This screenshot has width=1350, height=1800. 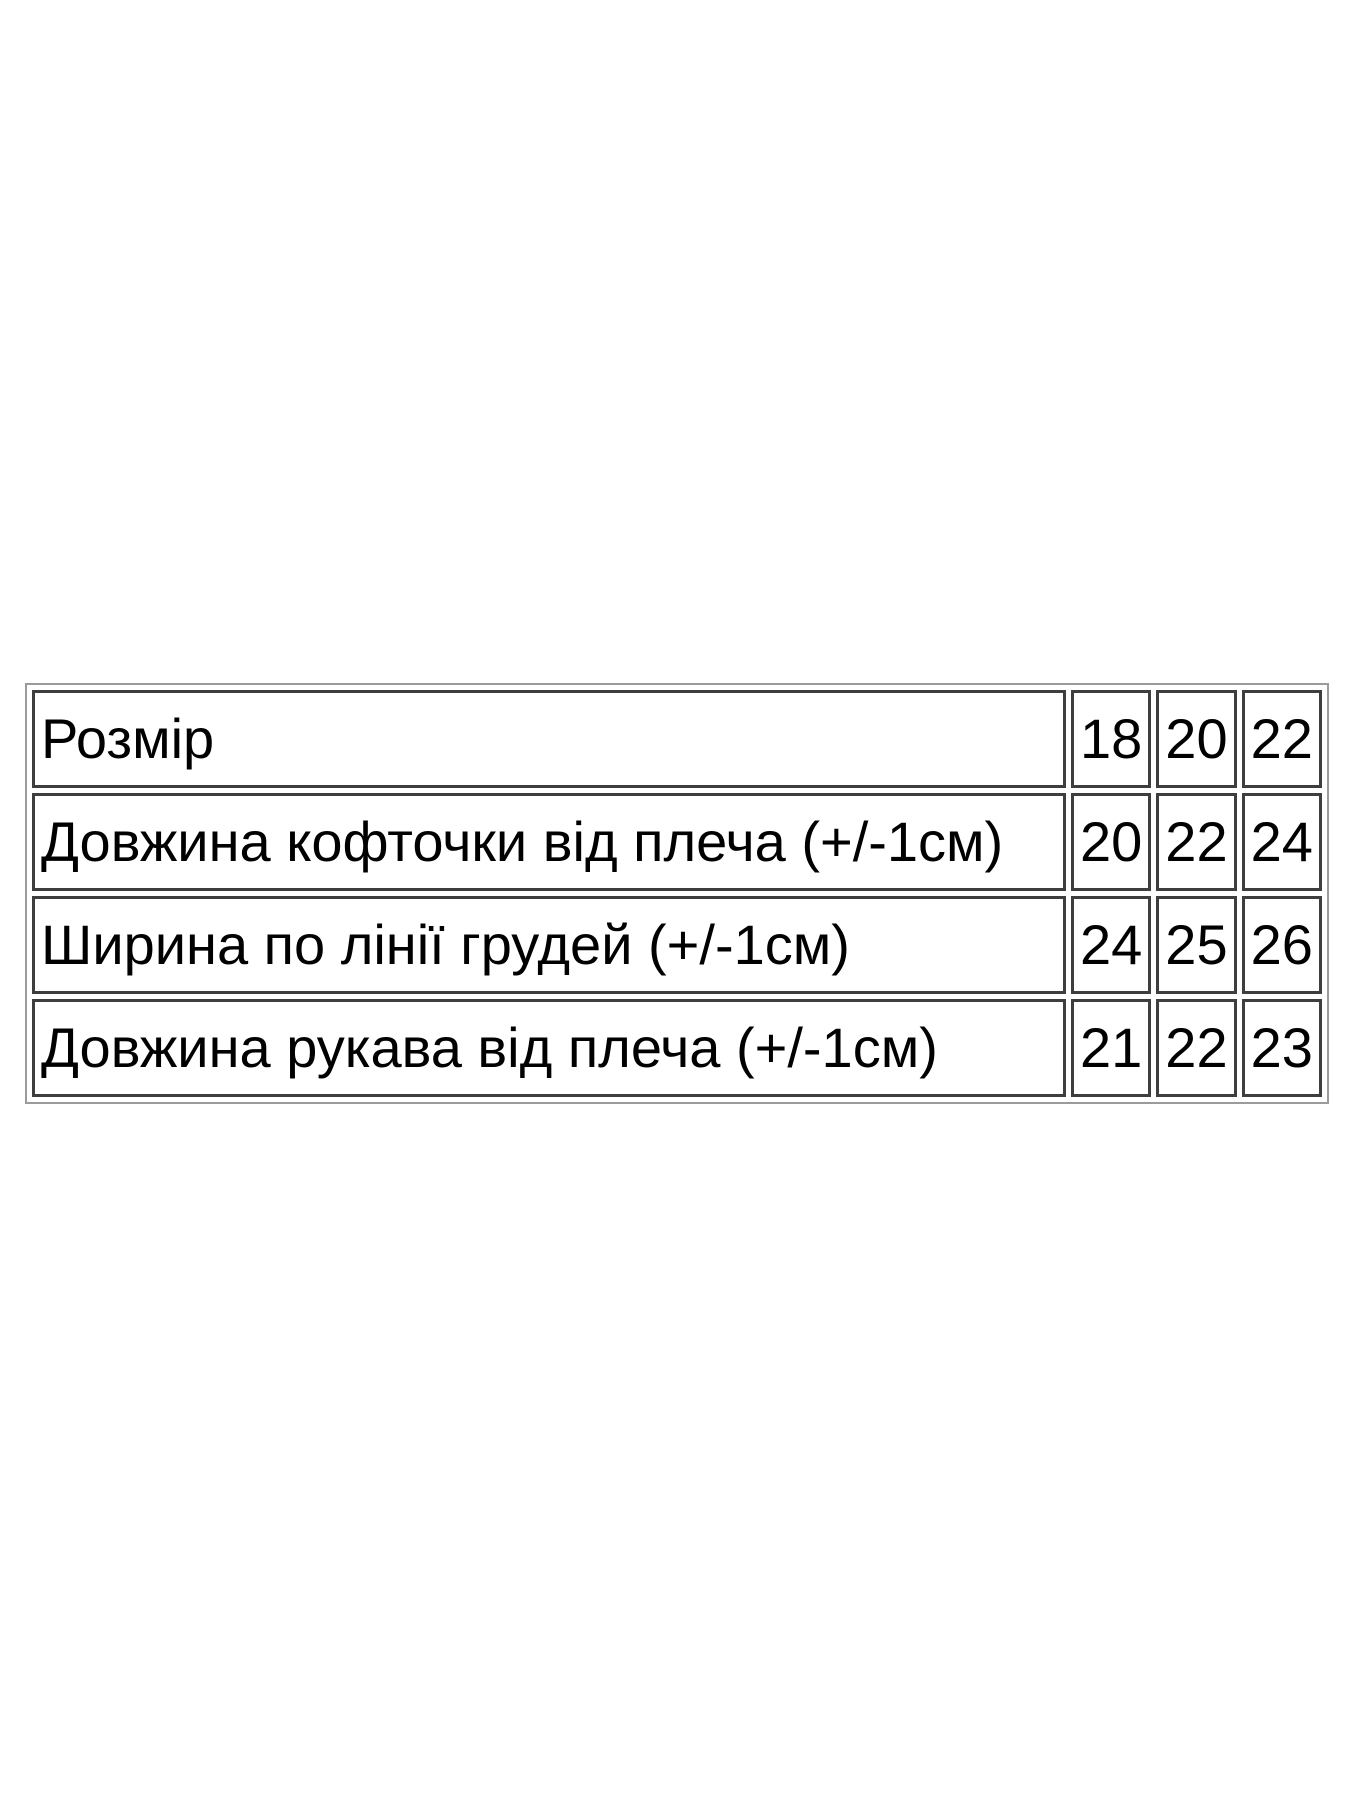 I want to click on size-chart-row: Розмір 18 20 22, so click(x=677, y=739).